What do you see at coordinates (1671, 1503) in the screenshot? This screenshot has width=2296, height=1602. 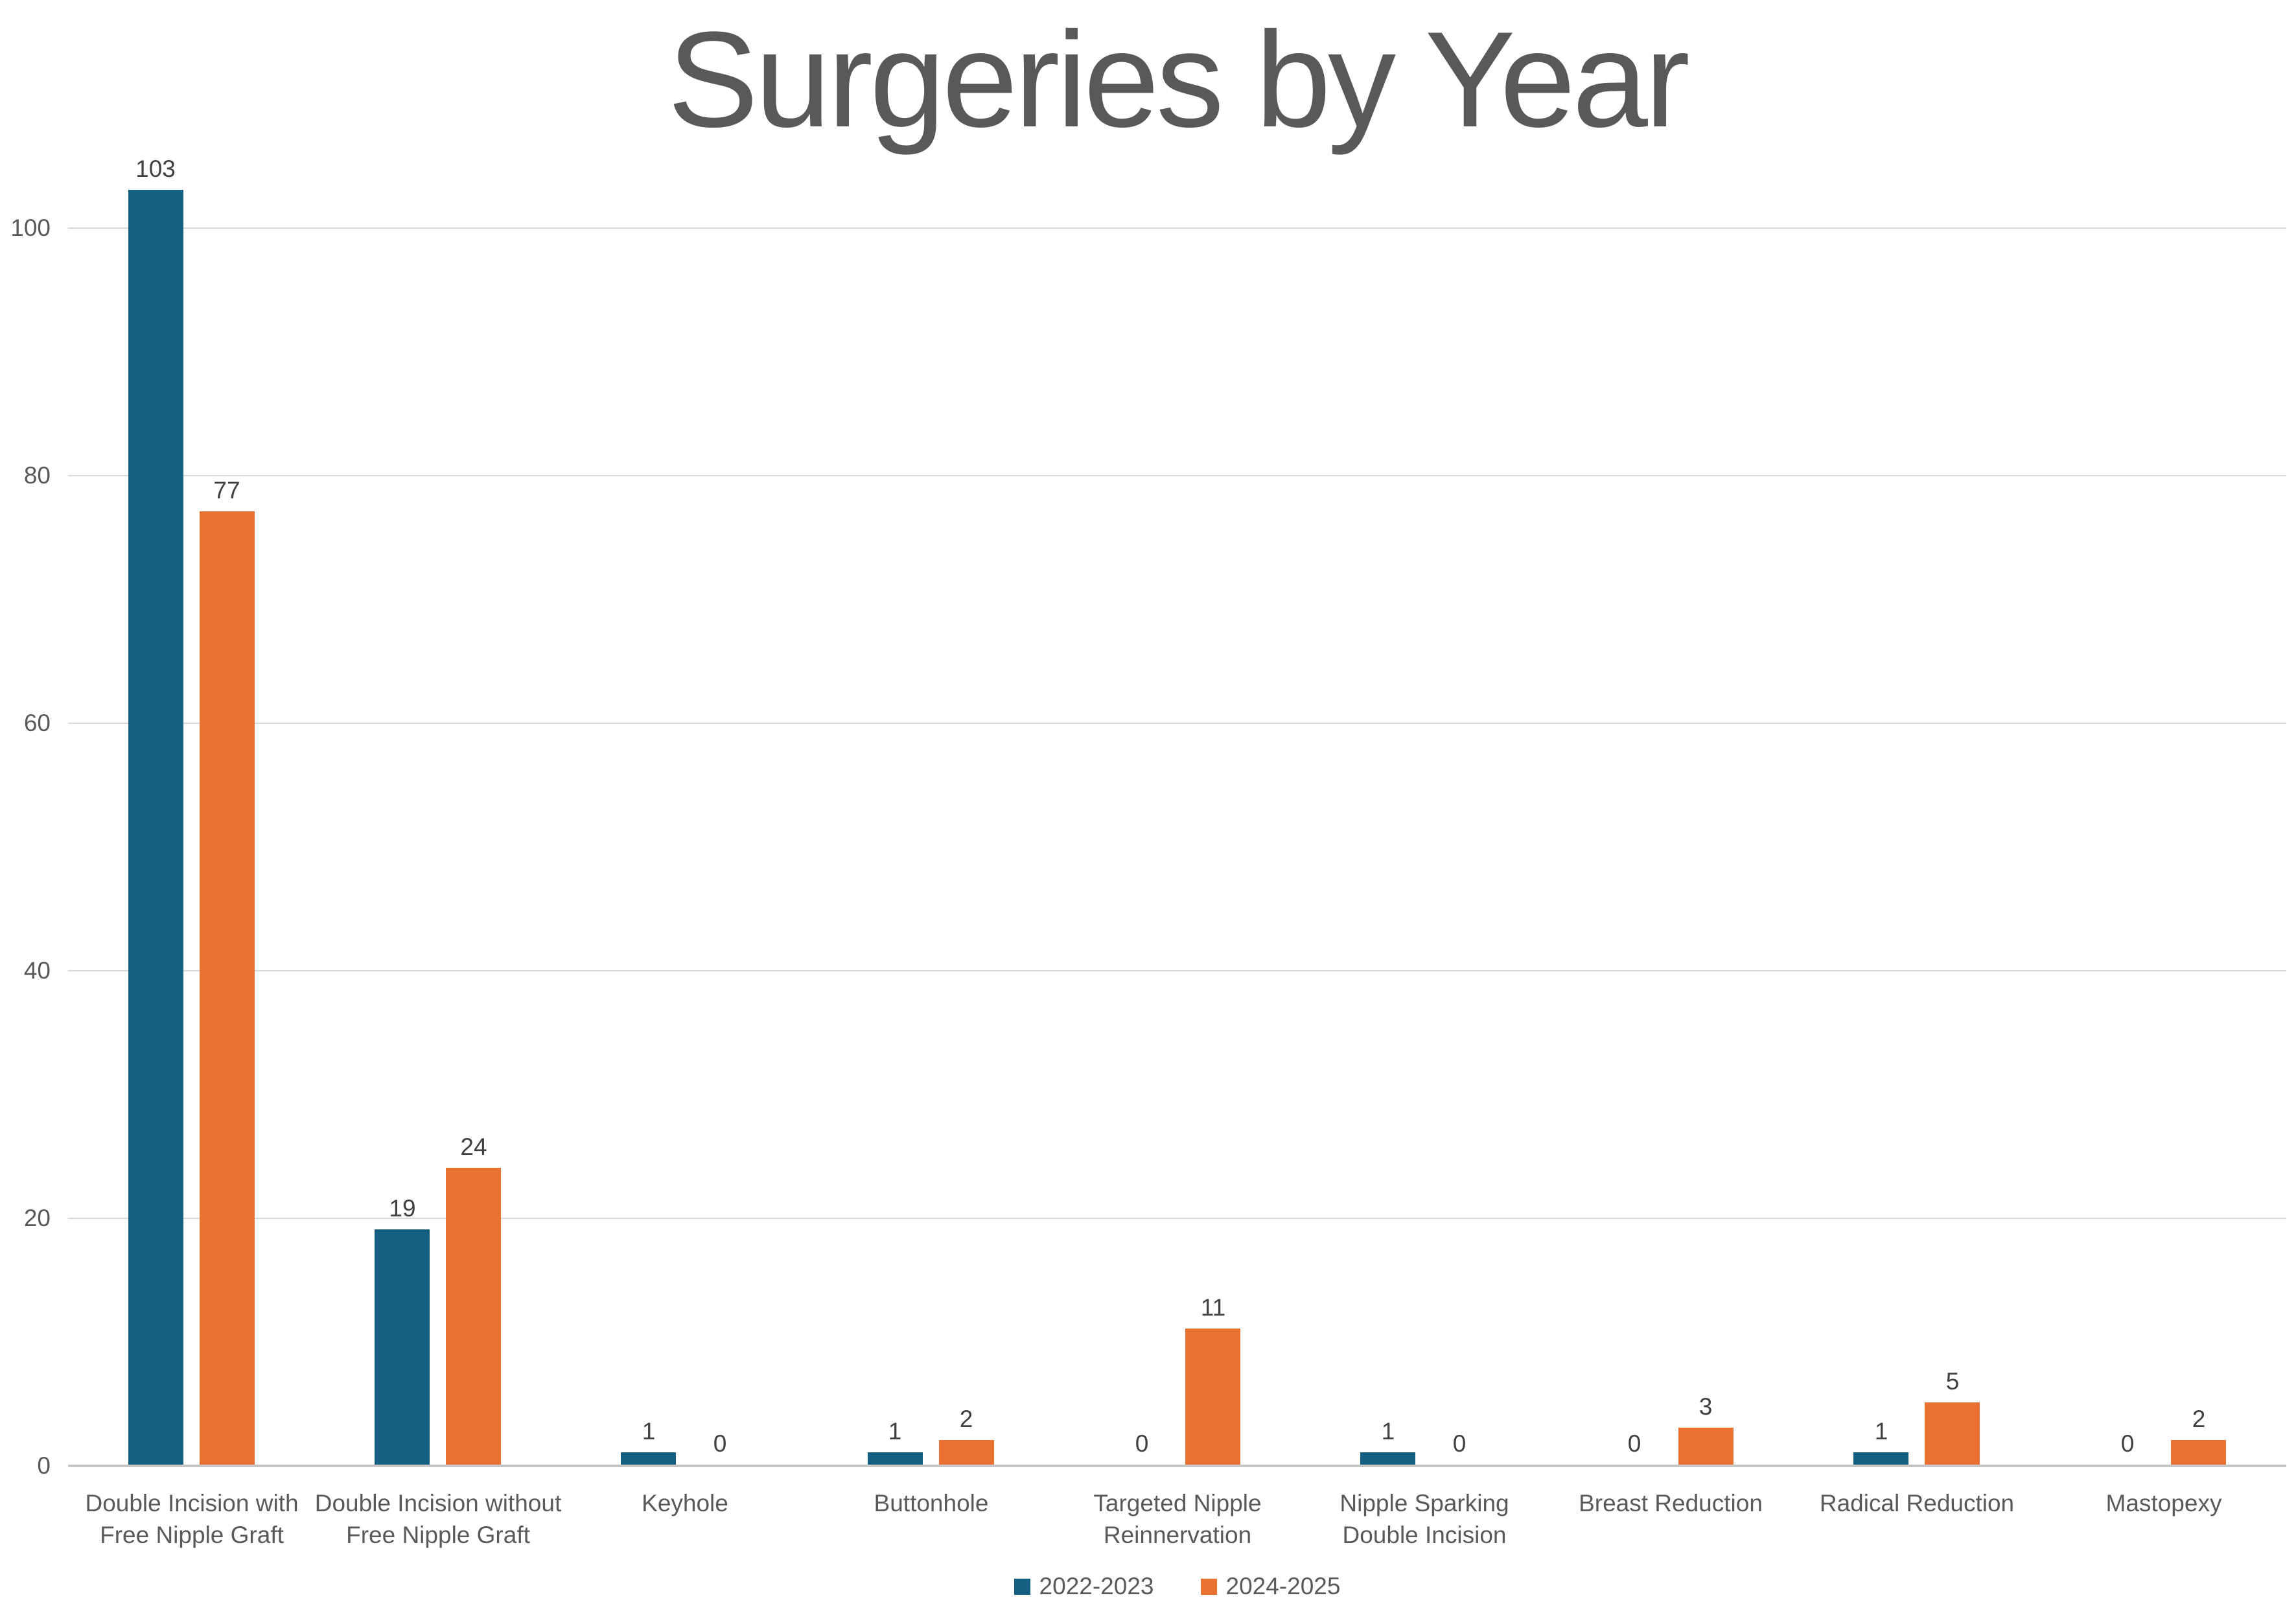 I see `x-category-label: Breast Reduction` at bounding box center [1671, 1503].